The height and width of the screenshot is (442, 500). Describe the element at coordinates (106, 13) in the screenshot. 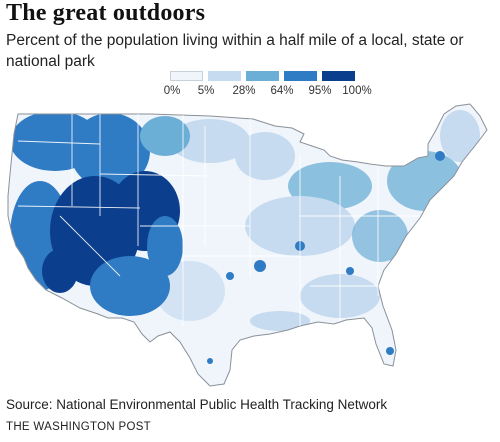

I see `map-title: The great outdoors` at that location.